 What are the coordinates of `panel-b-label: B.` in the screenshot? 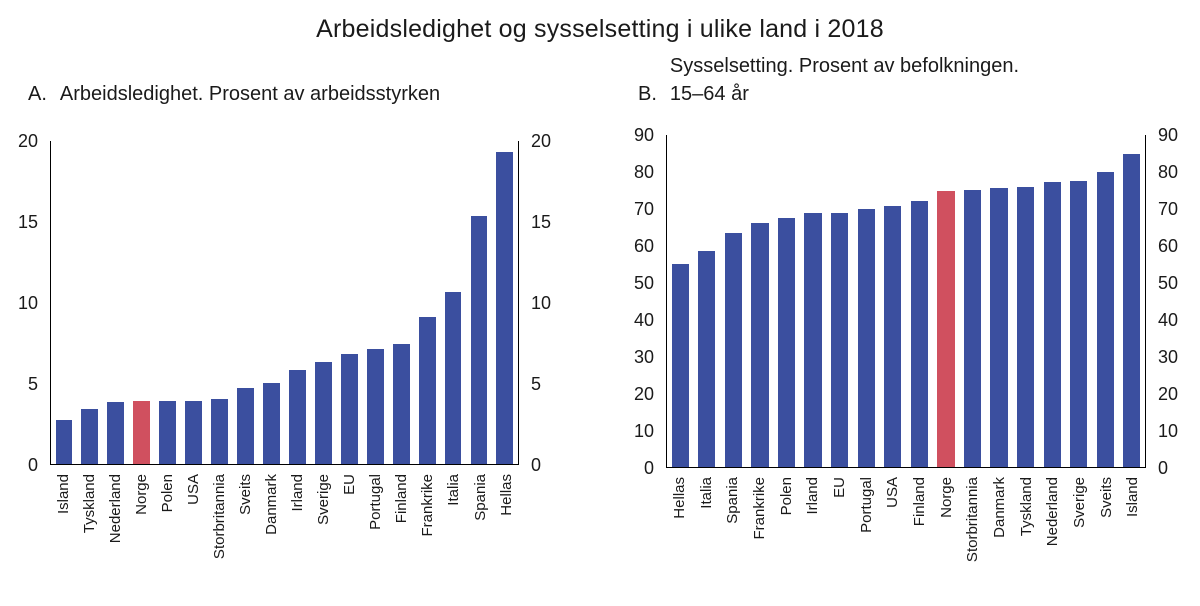 It's located at (647, 93).